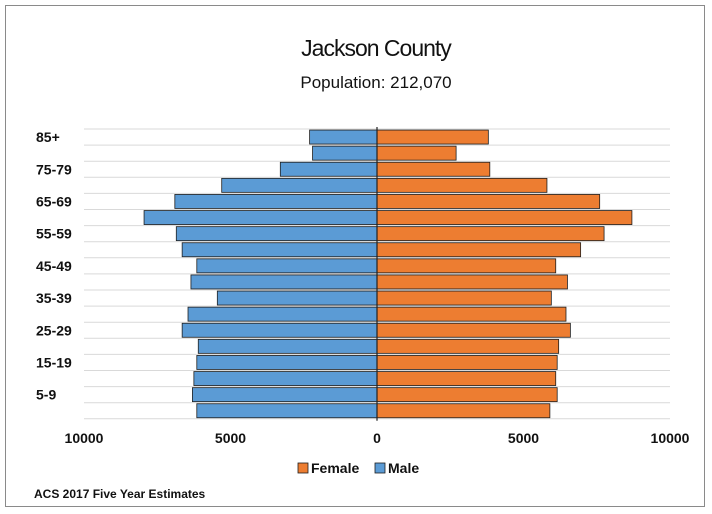 This screenshot has height=514, width=712. What do you see at coordinates (375, 82) in the screenshot?
I see `chart-subtitle: Population: 212,070` at bounding box center [375, 82].